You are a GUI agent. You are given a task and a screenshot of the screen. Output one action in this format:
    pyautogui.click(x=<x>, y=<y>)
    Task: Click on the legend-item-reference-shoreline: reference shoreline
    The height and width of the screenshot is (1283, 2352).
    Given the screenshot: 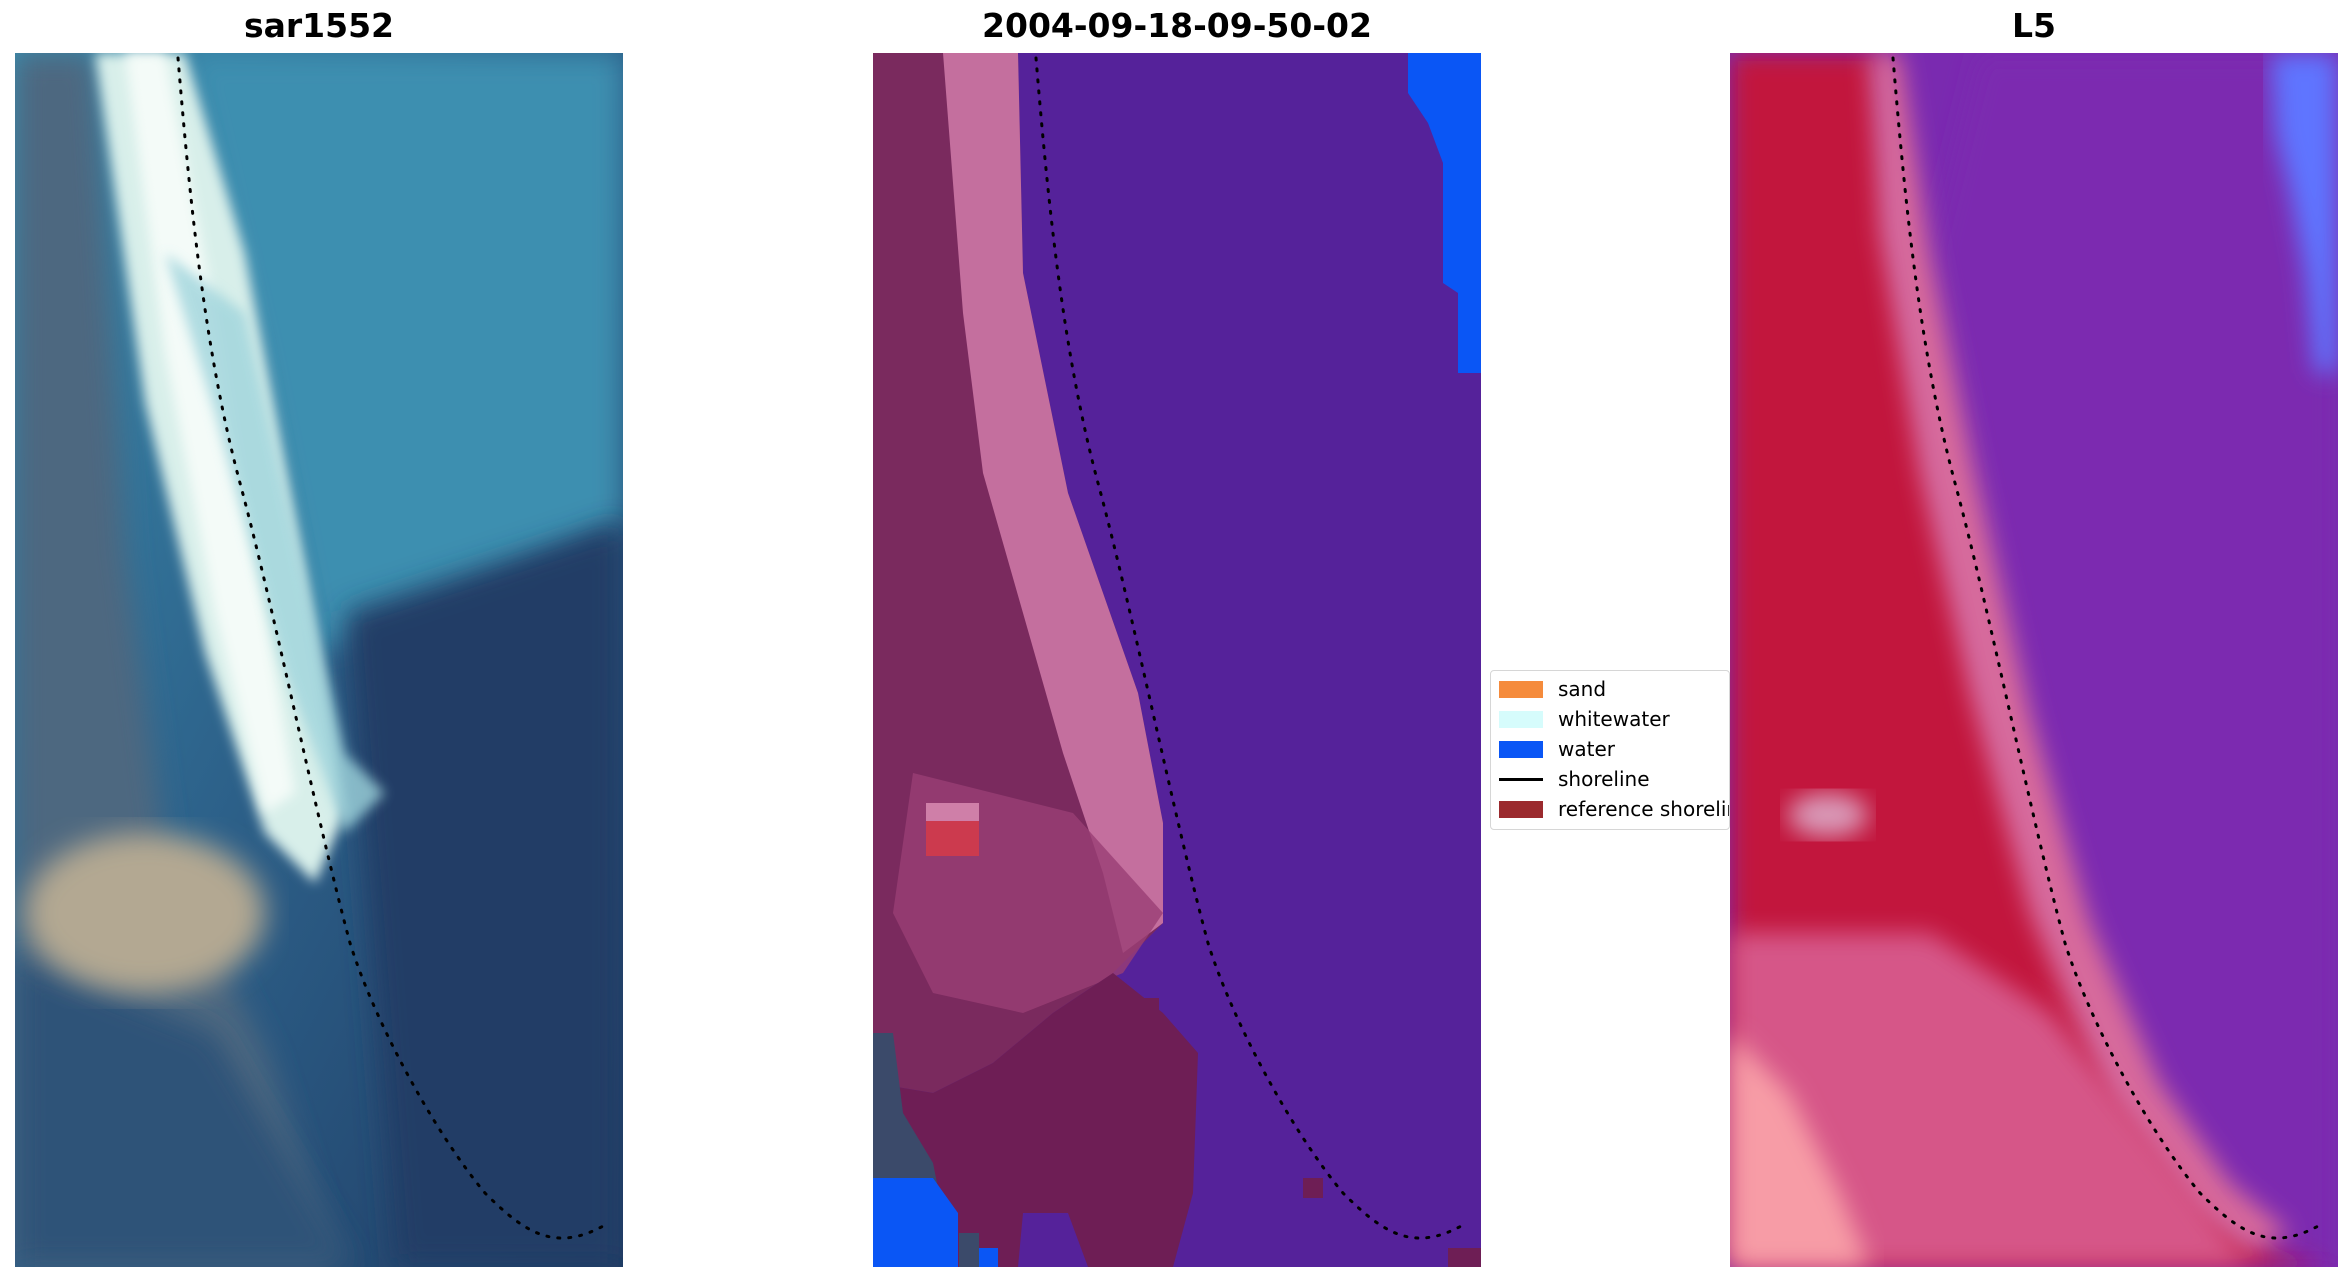 What is the action you would take?
    pyautogui.click(x=1614, y=809)
    